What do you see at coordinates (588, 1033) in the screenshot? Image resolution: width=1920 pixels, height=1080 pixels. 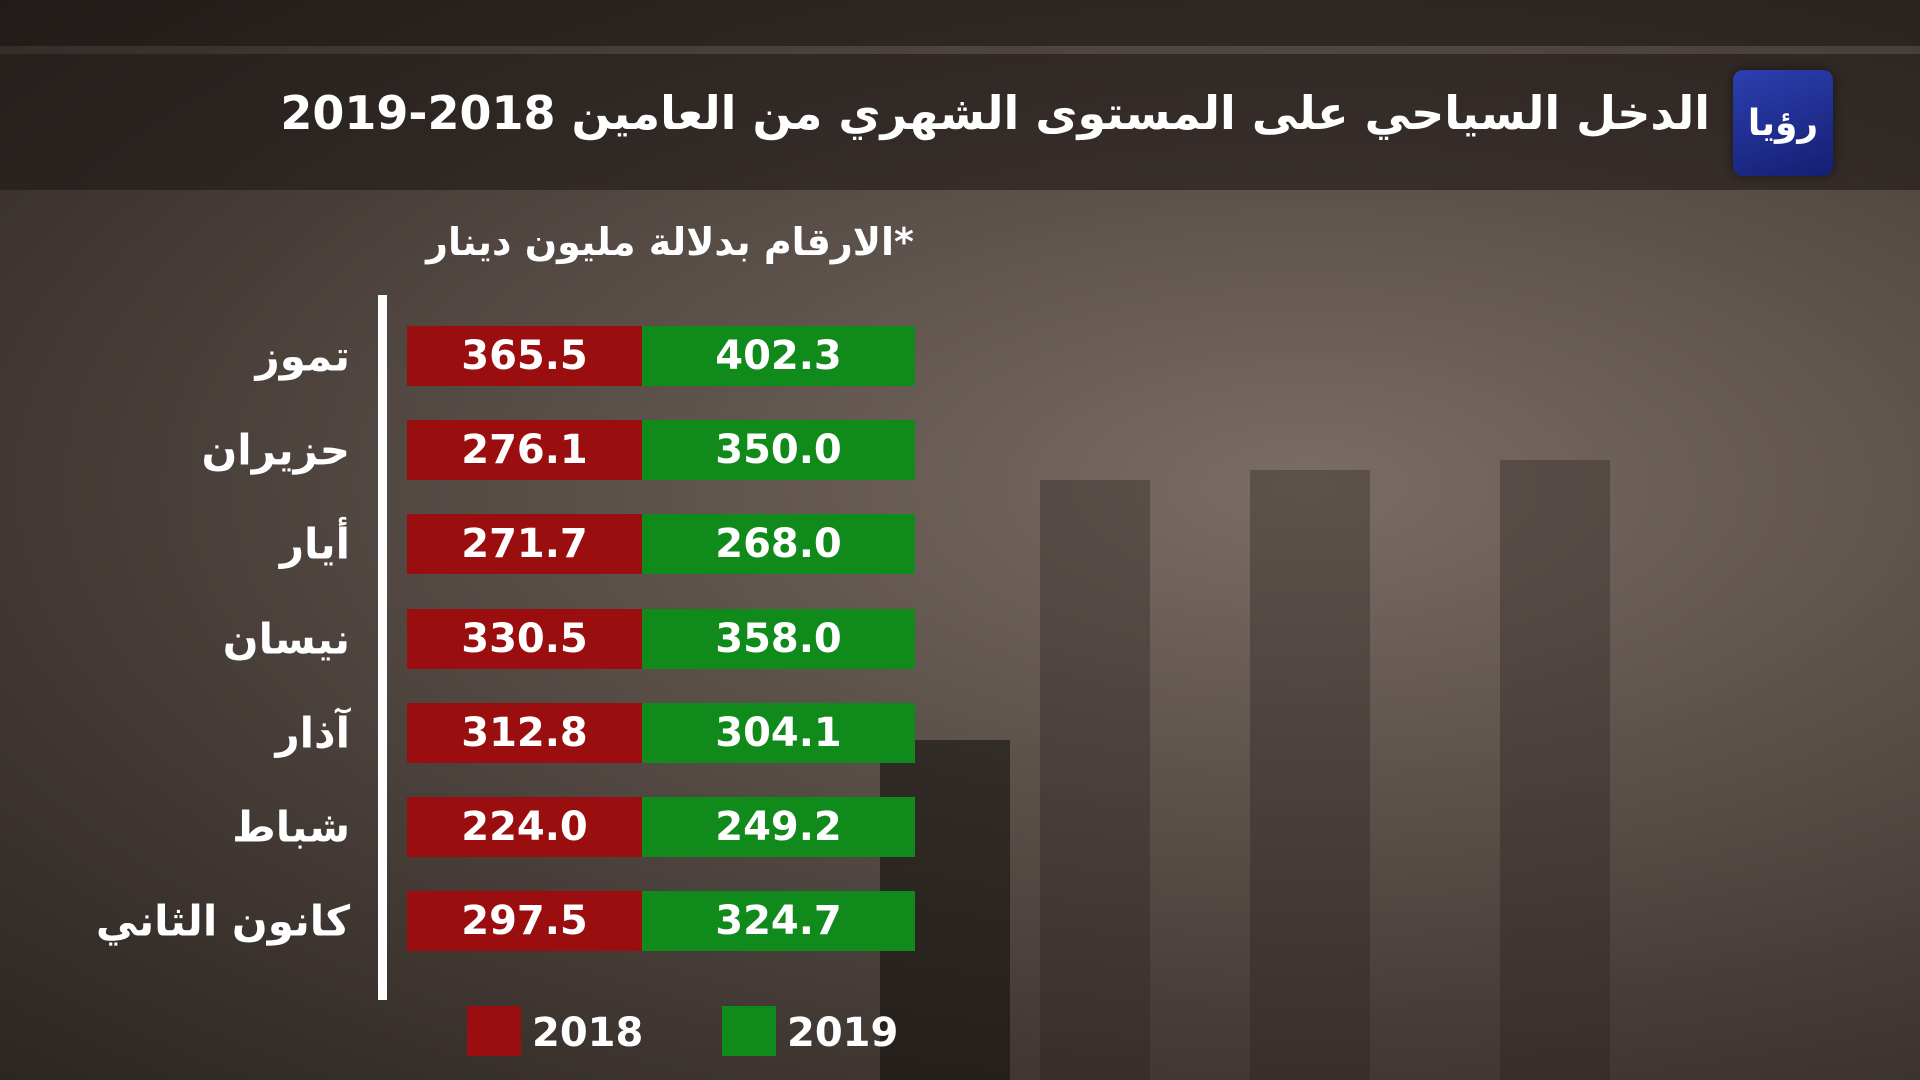 I see `legend-label: 2018` at bounding box center [588, 1033].